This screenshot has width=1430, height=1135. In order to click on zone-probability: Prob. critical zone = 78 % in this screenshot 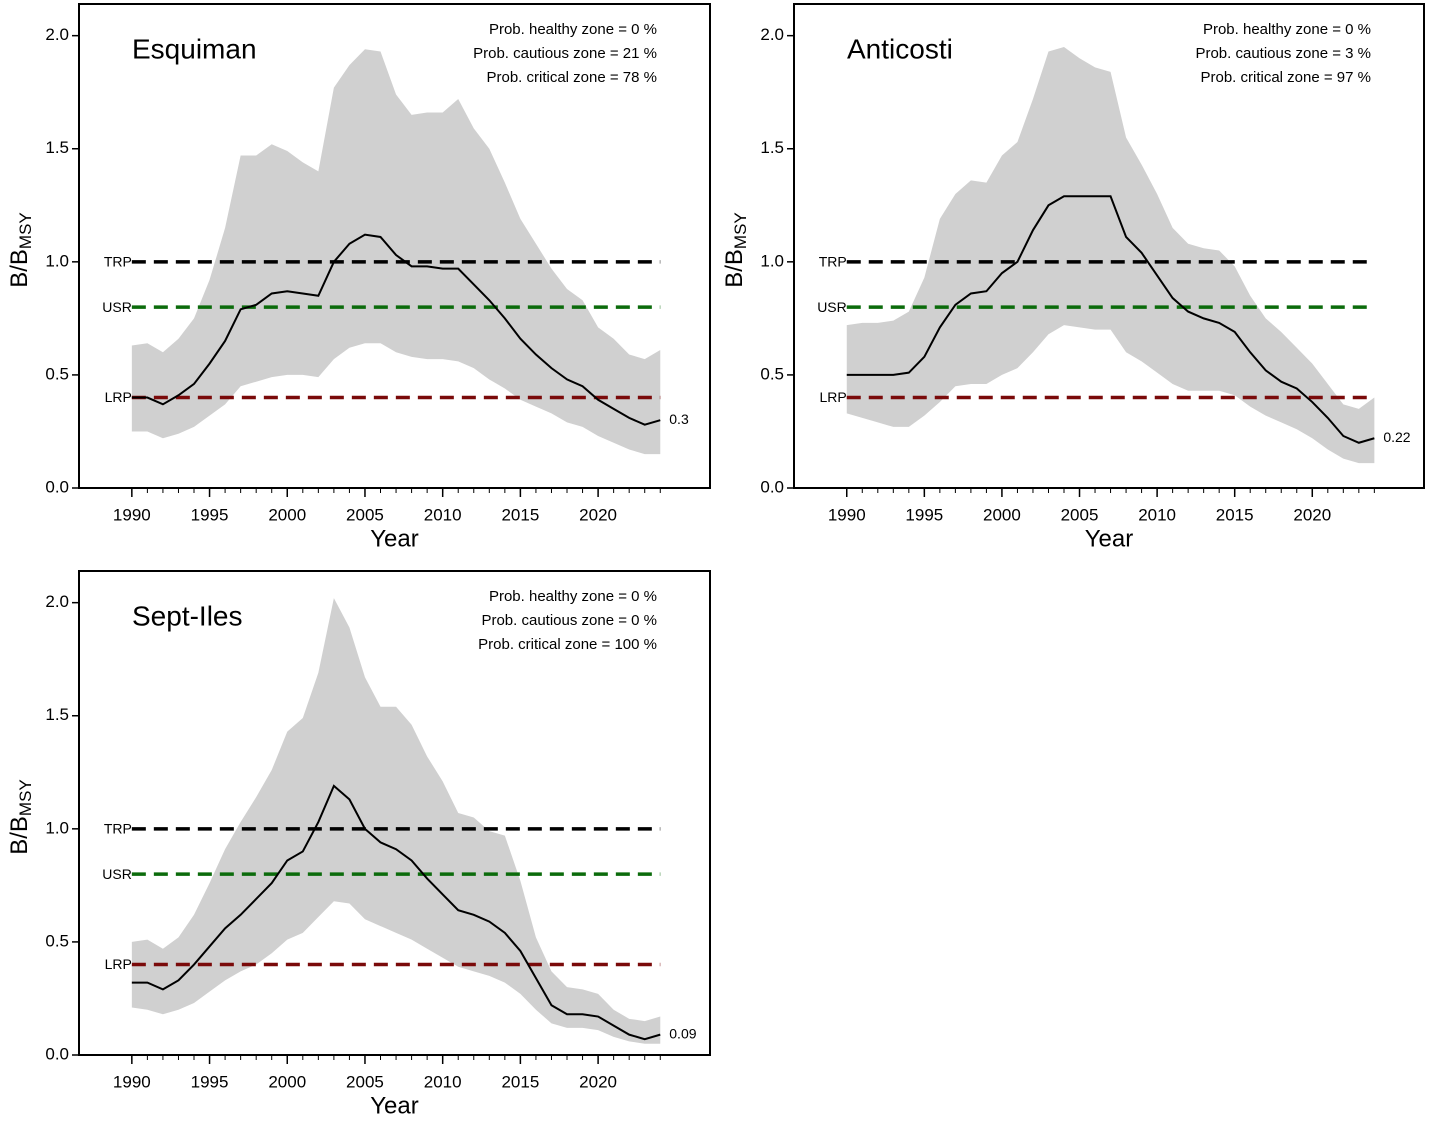, I will do `click(571, 77)`.